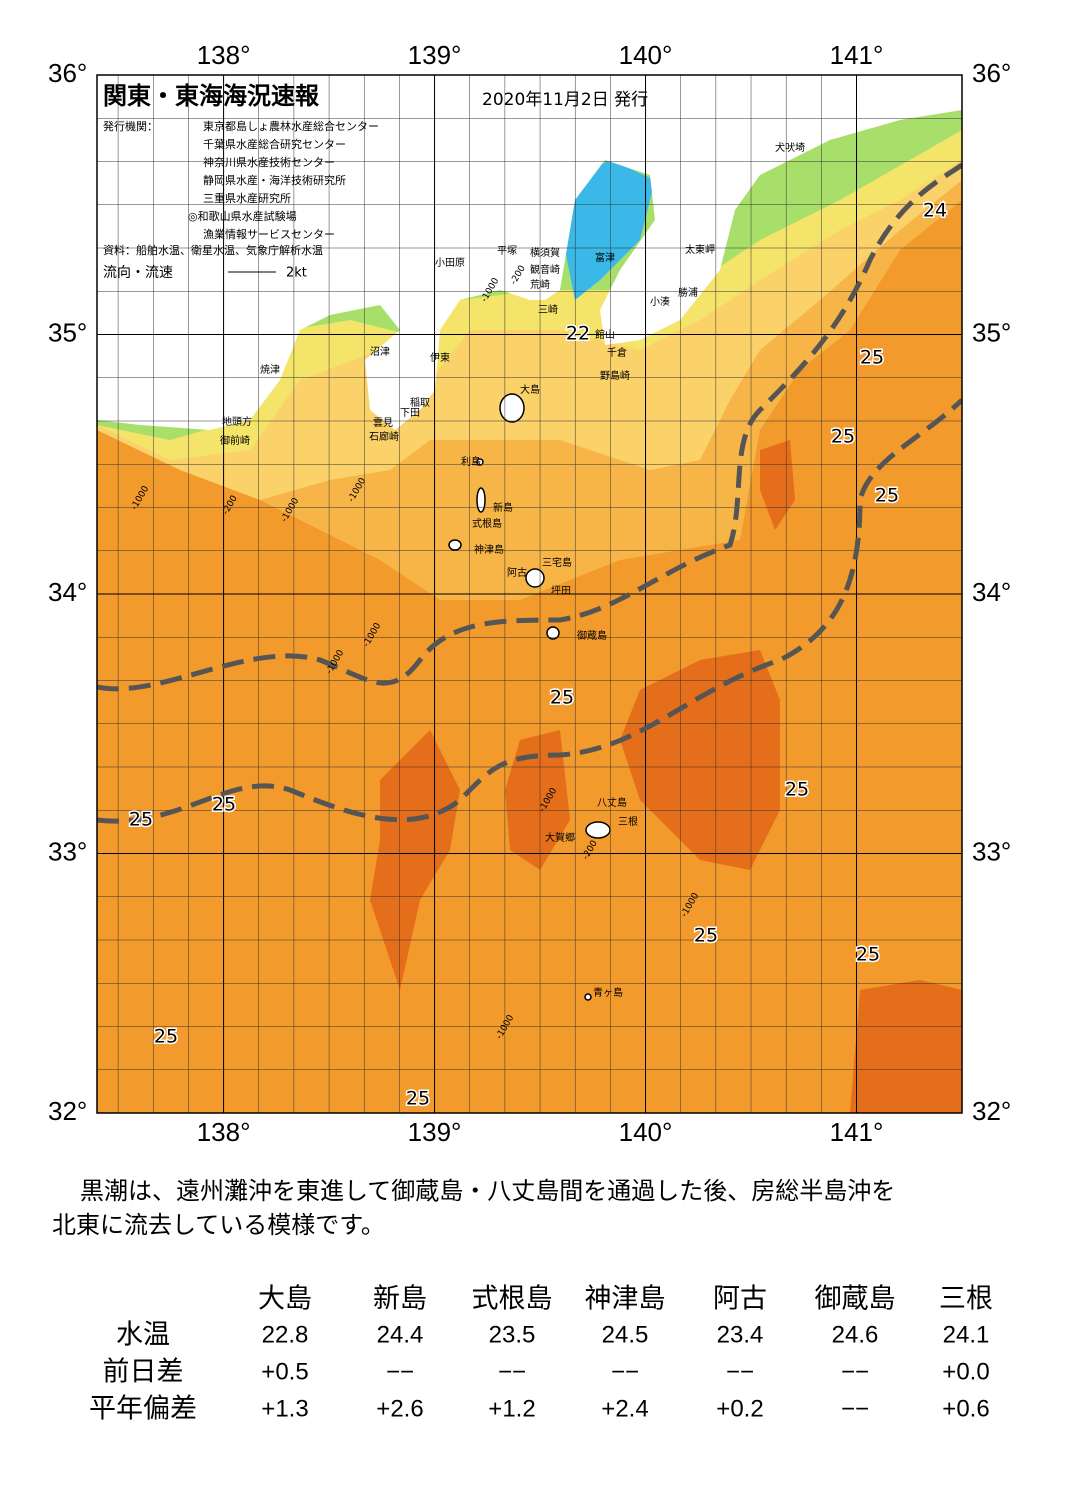 The height and width of the screenshot is (1509, 1065). What do you see at coordinates (965, 1371) in the screenshot?
I see `table-cell: +0.0` at bounding box center [965, 1371].